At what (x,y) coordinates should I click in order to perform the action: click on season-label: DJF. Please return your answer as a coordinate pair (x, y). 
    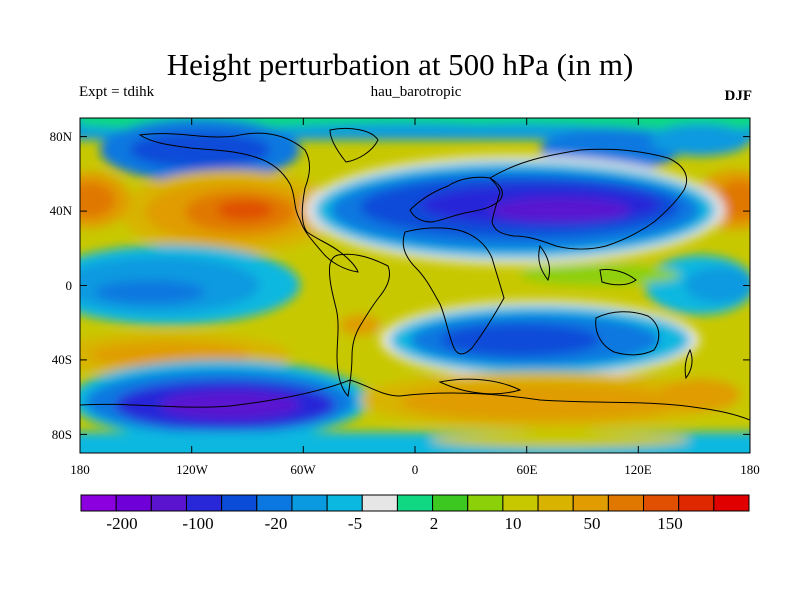
    Looking at the image, I should click on (738, 96).